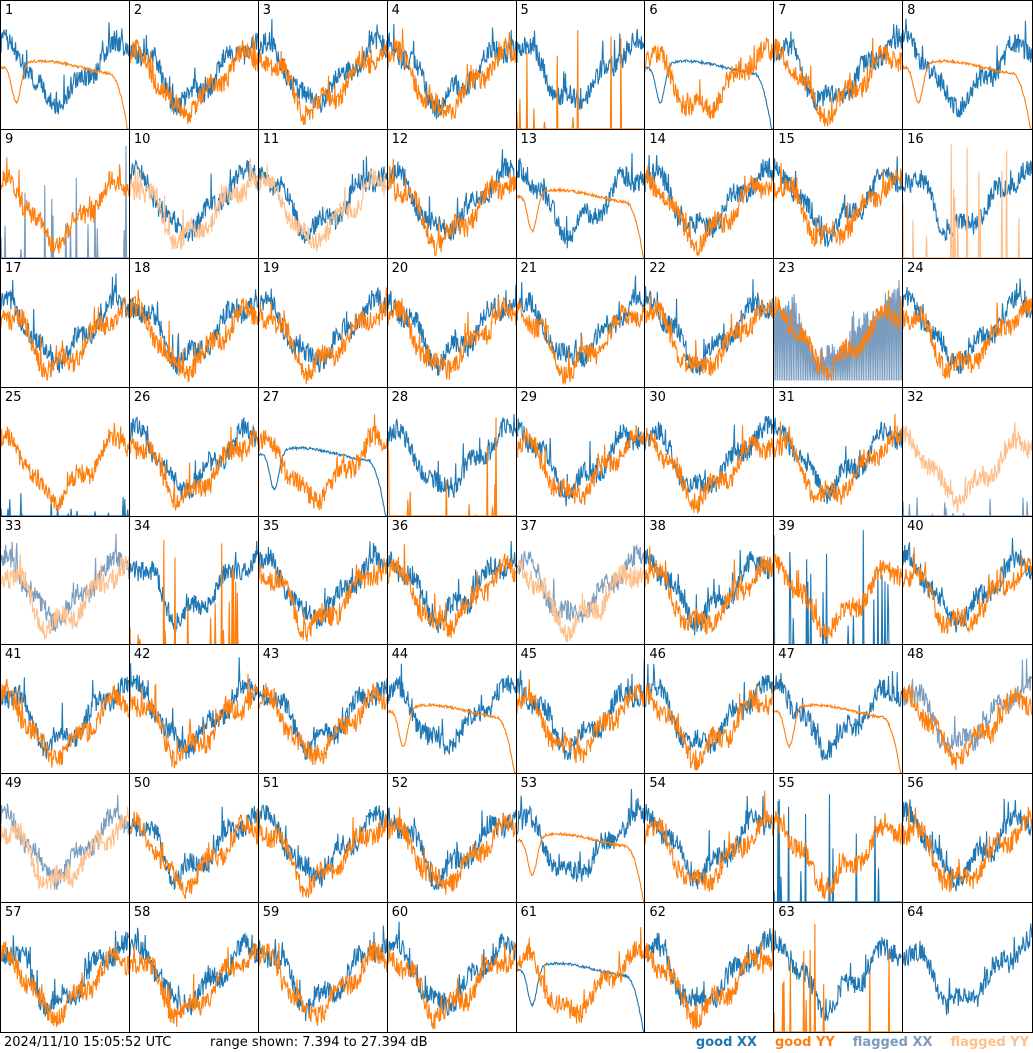 This screenshot has width=1033, height=1053. I want to click on panel-51: 51, so click(323, 839).